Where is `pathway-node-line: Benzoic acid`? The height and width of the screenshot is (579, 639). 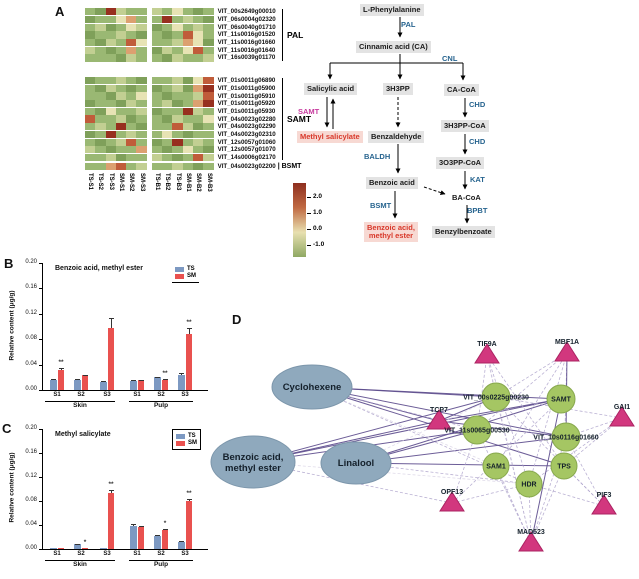
pathway-node-line: Benzoic acid is located at coordinates (392, 182).